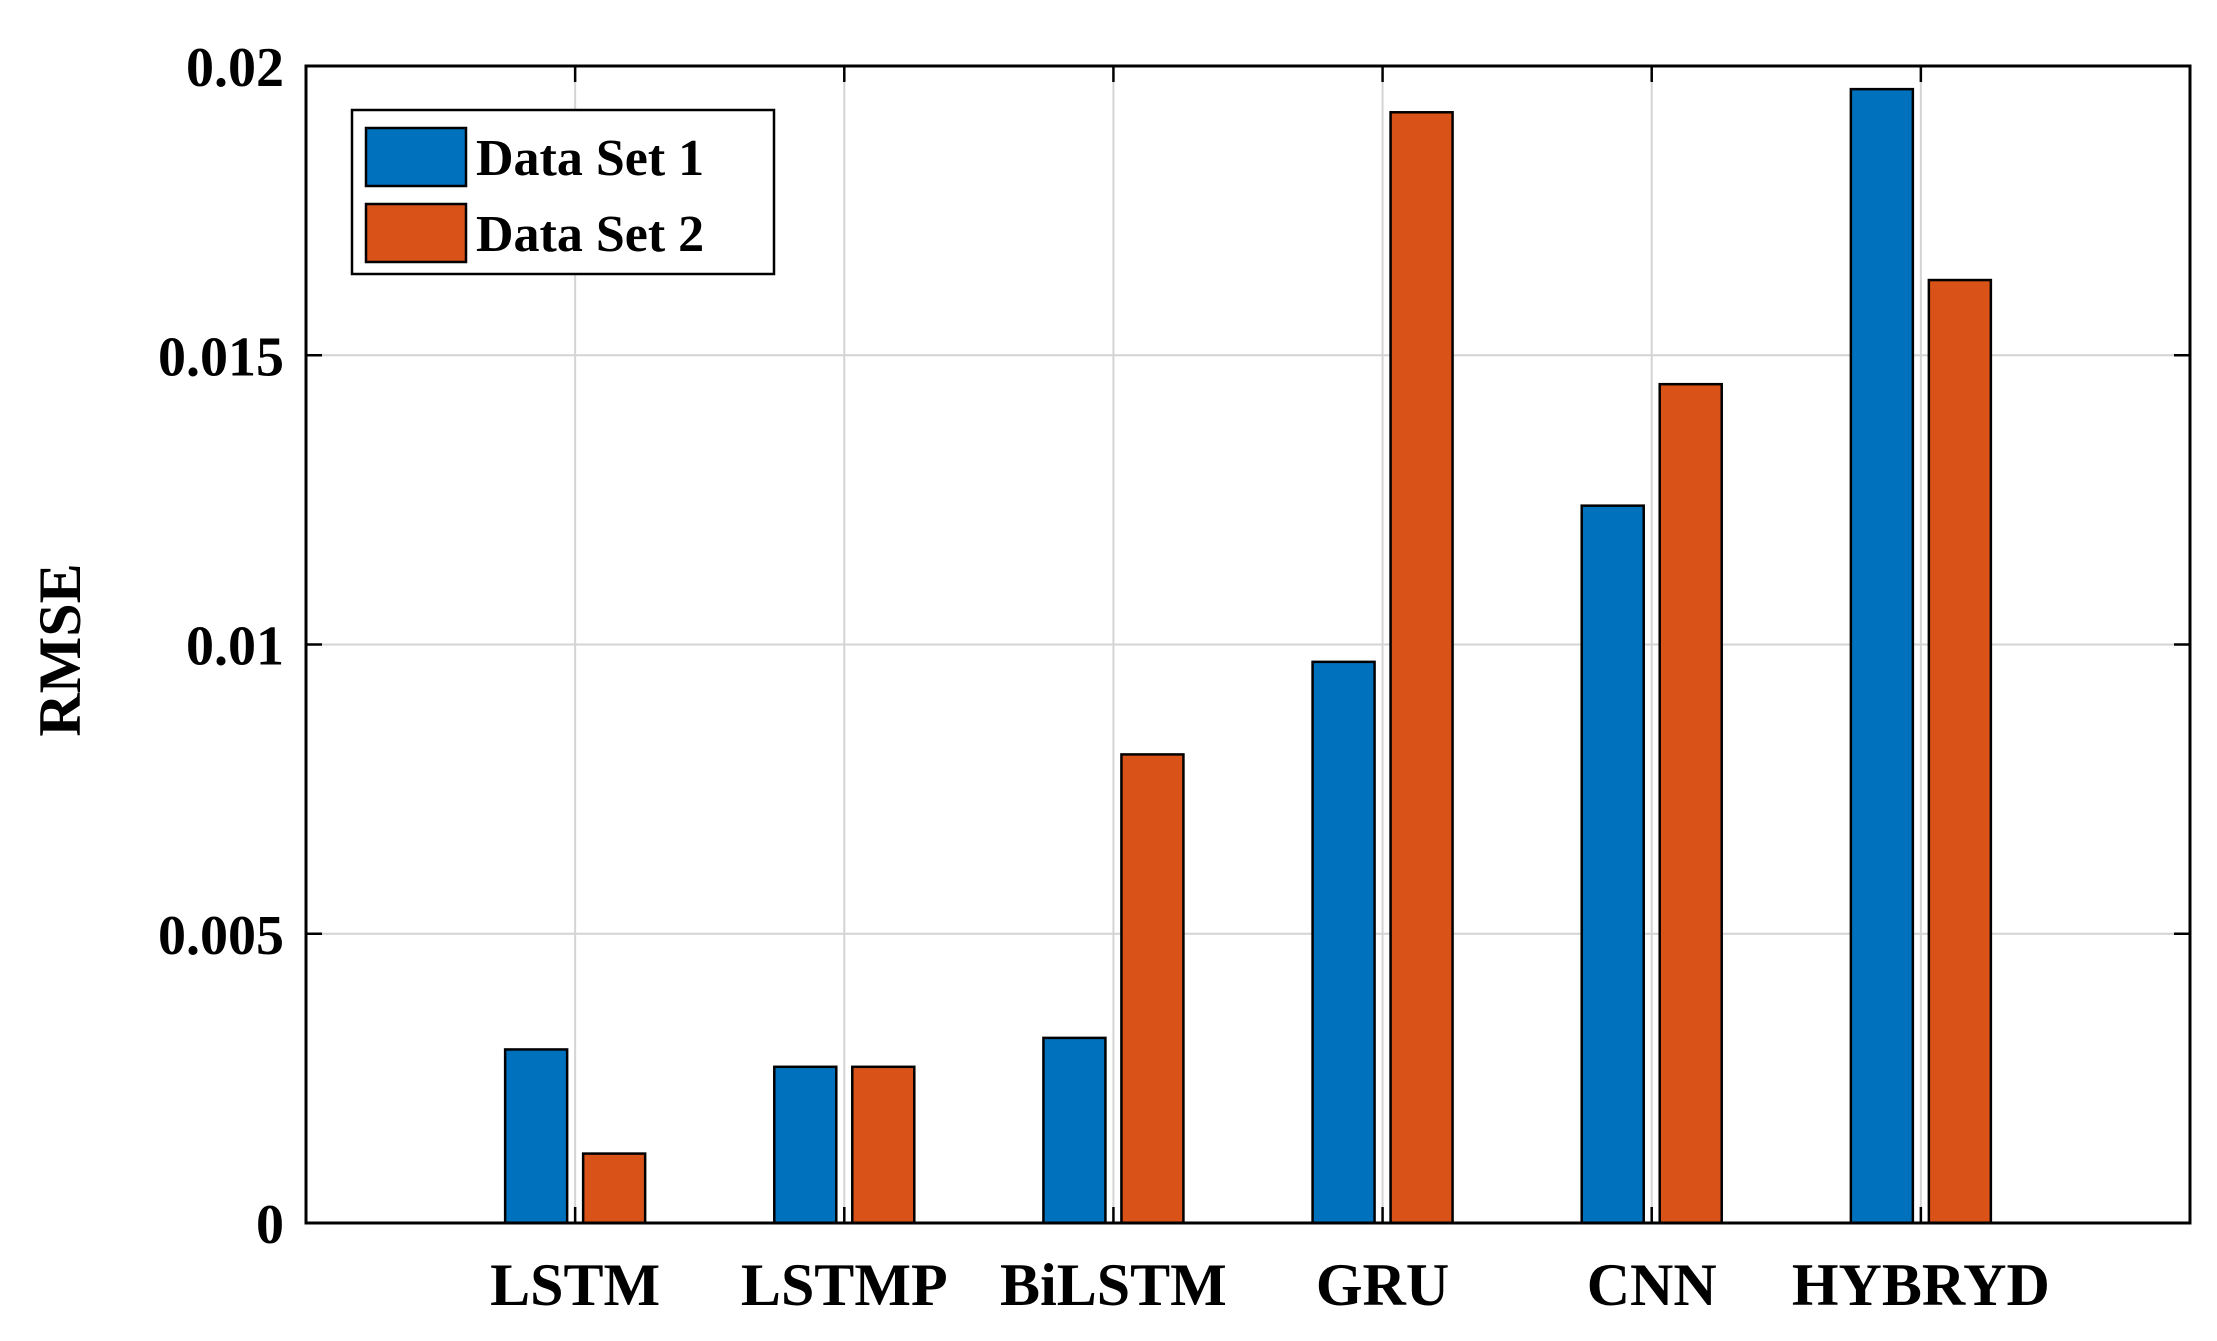  I want to click on bar-2-lstmp, so click(883, 1145).